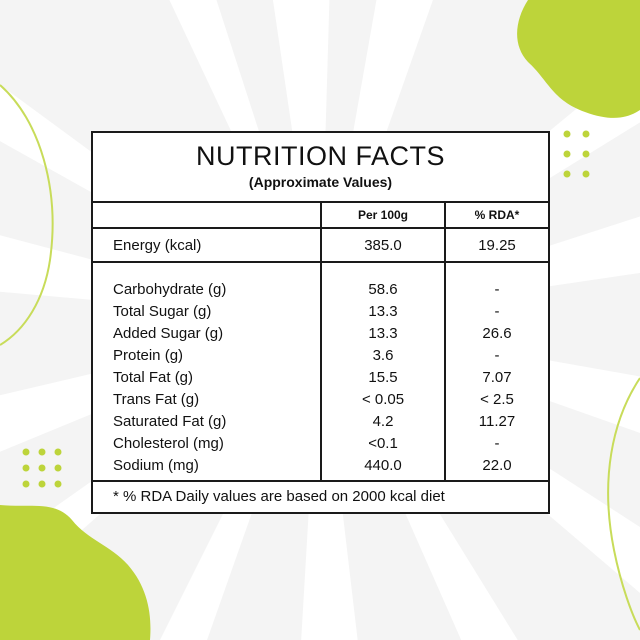 The height and width of the screenshot is (640, 640). I want to click on nutrient-label: Total Sugar (g), so click(162, 311).